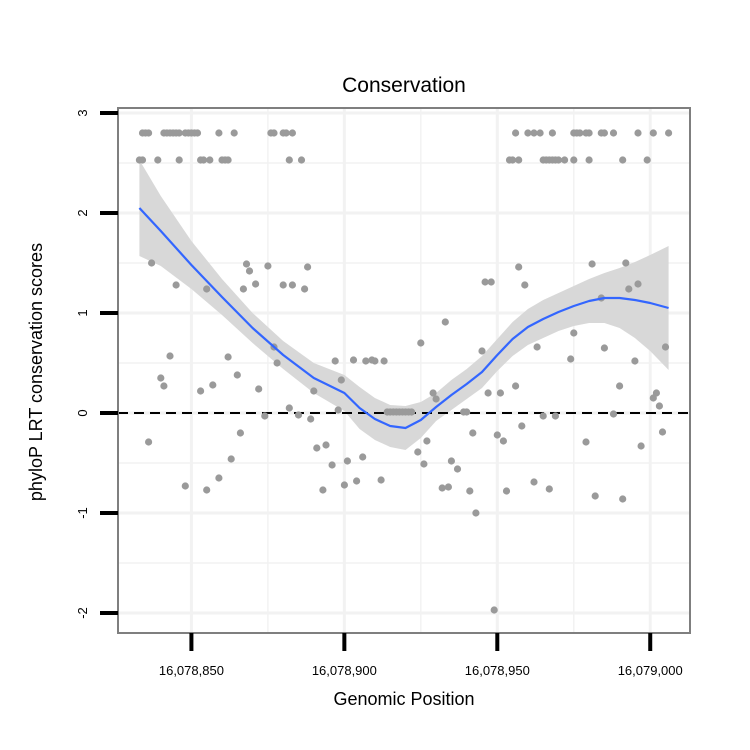 Image resolution: width=750 pixels, height=750 pixels. What do you see at coordinates (191, 670) in the screenshot?
I see `x-tick-label-0: 16,078,850` at bounding box center [191, 670].